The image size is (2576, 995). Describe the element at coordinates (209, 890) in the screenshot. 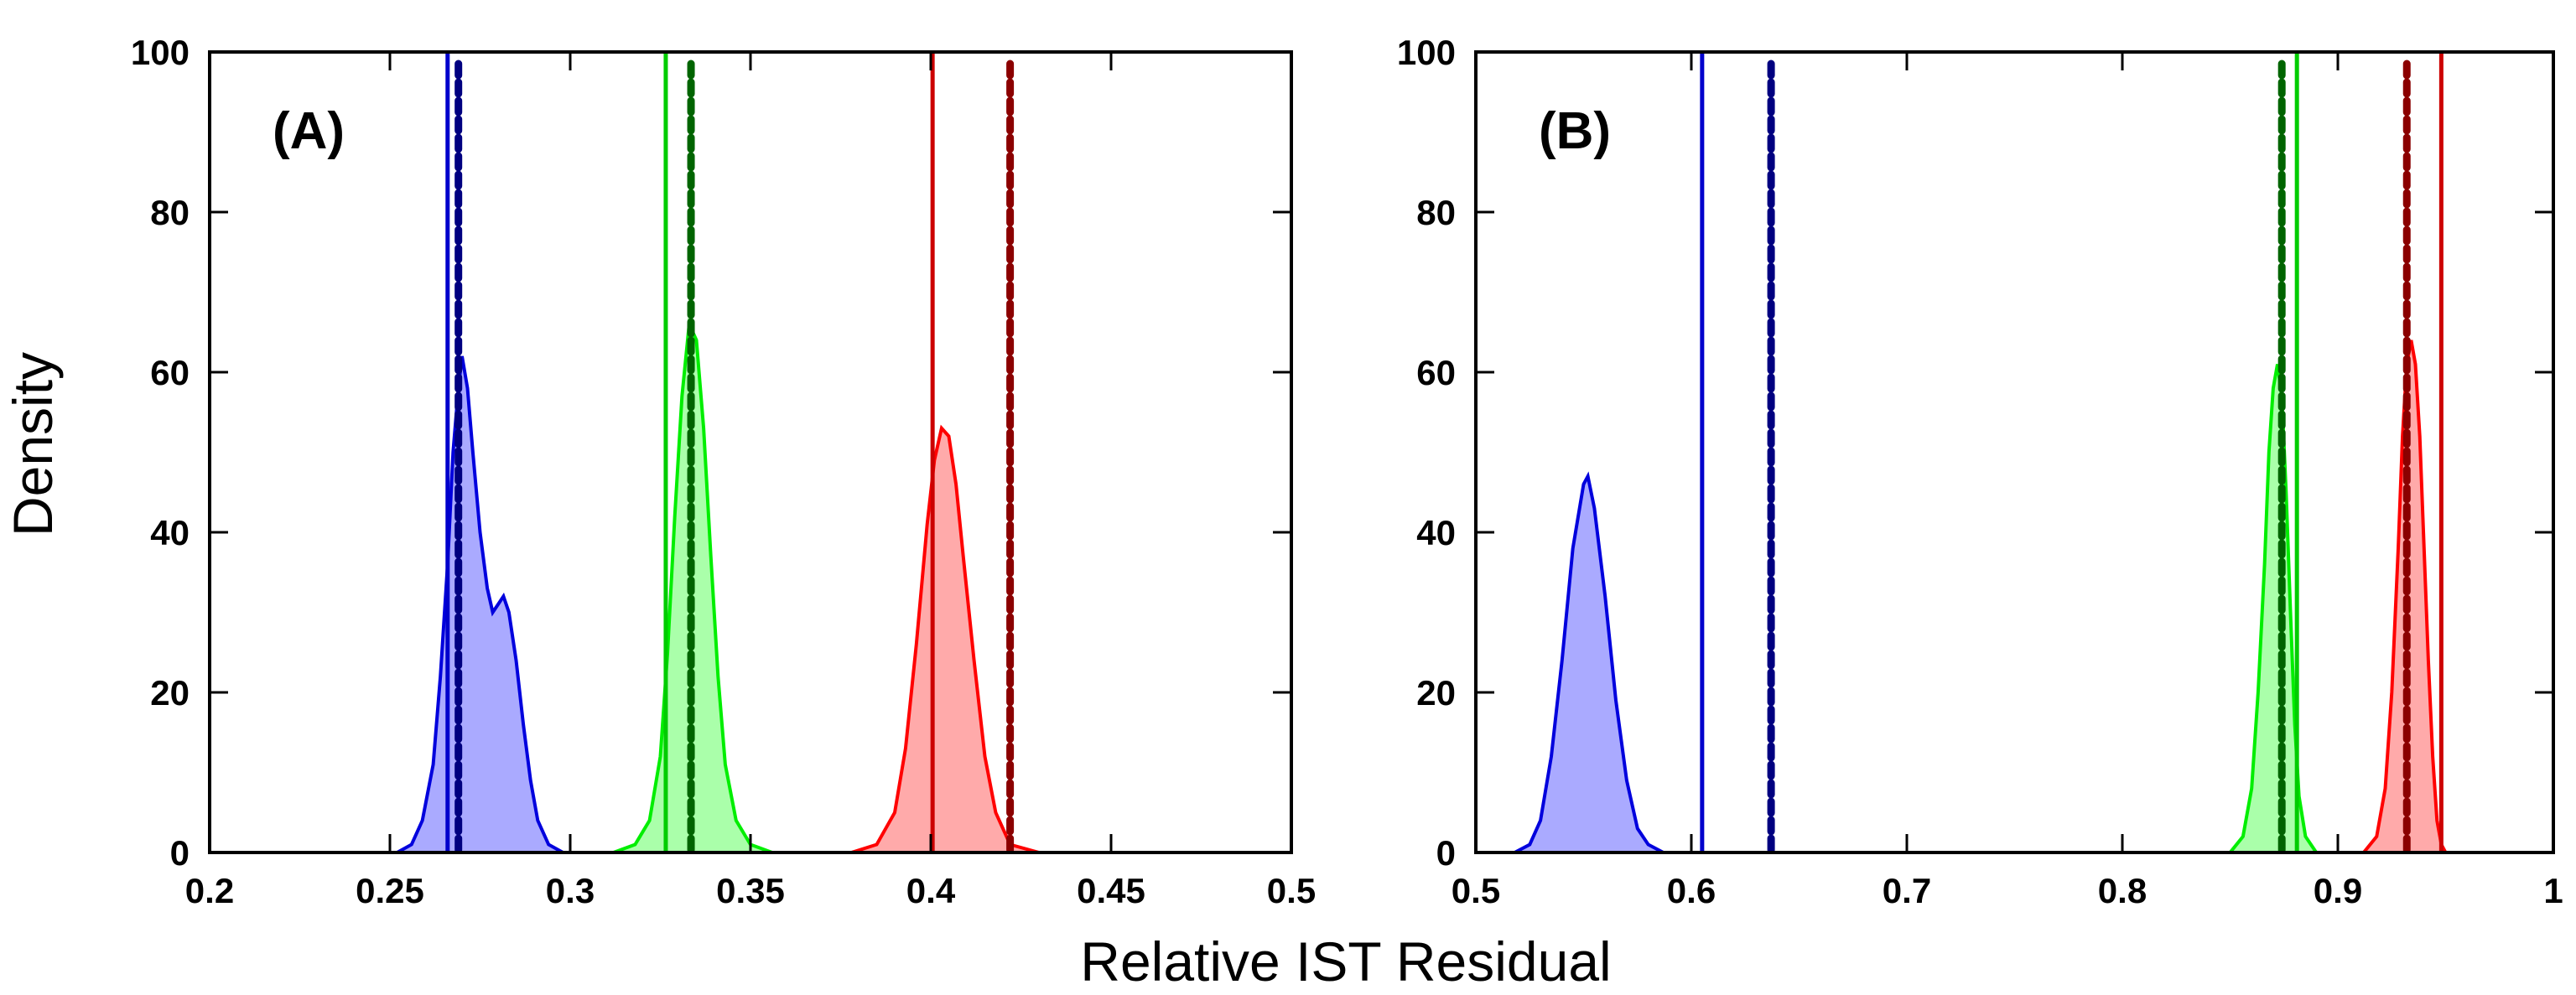

I see `x-tick-label: 0.2` at that location.